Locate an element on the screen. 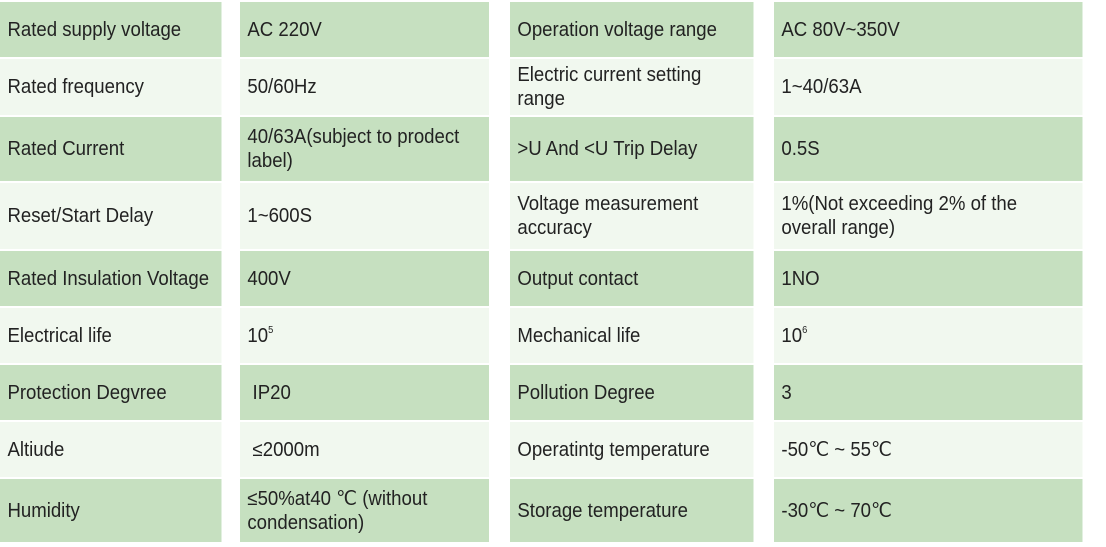  spec-value: ≤2000m is located at coordinates (365, 450).